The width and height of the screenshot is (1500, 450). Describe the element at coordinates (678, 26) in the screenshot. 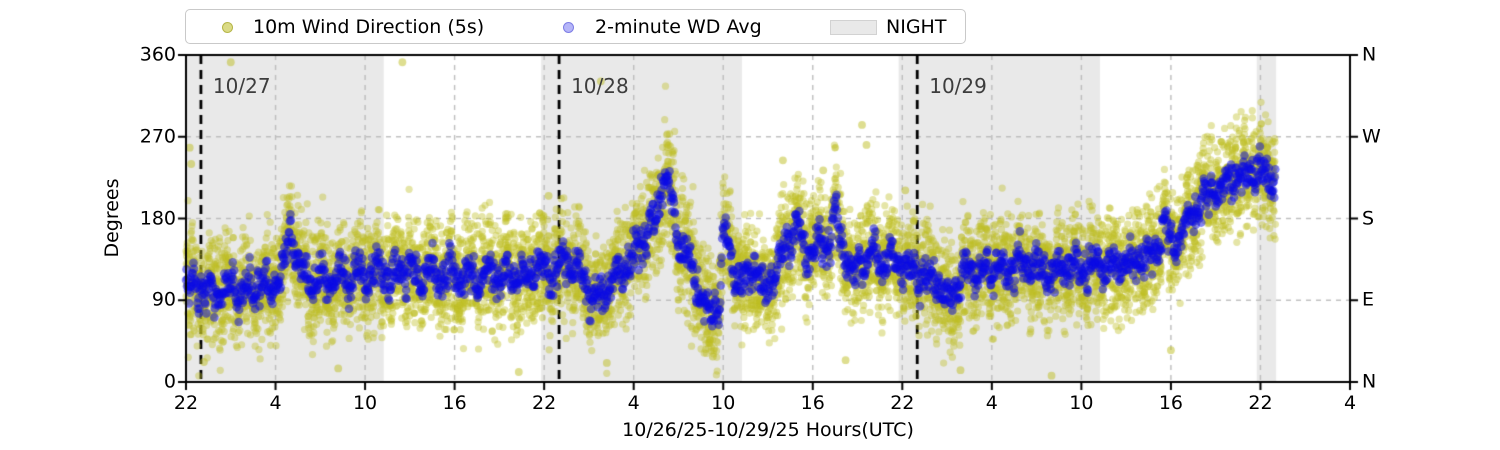

I see `legend-avg-label: 2-minute WD Avg` at that location.